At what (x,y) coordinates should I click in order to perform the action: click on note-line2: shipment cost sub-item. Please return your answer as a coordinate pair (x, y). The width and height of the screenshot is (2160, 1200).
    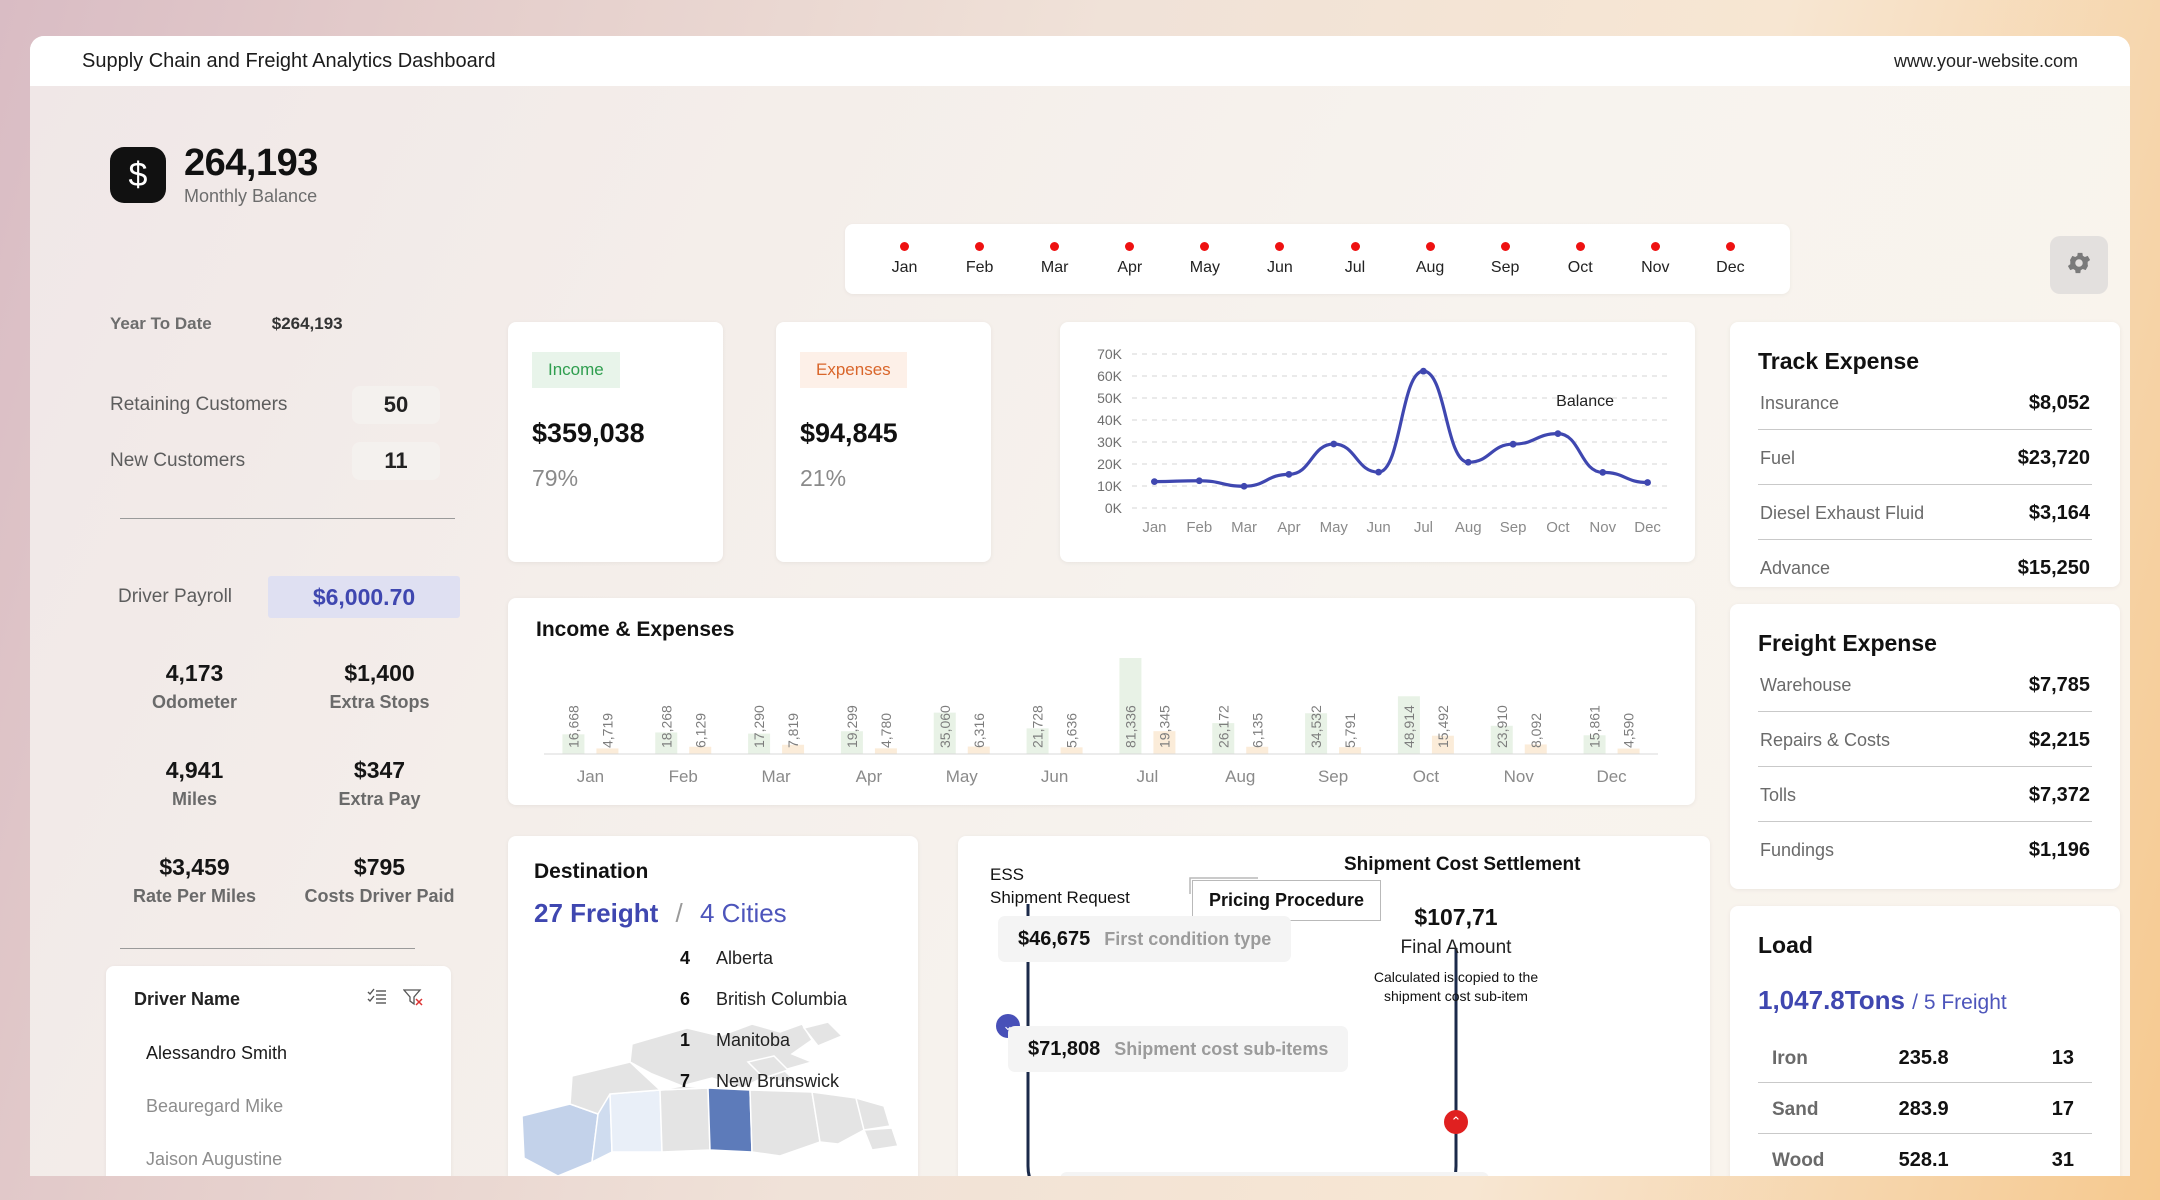
    Looking at the image, I should click on (1456, 995).